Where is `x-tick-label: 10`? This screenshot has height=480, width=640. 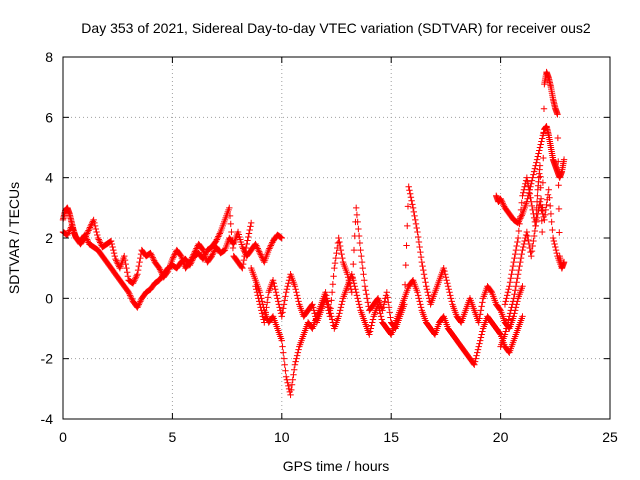 x-tick-label: 10 is located at coordinates (282, 437).